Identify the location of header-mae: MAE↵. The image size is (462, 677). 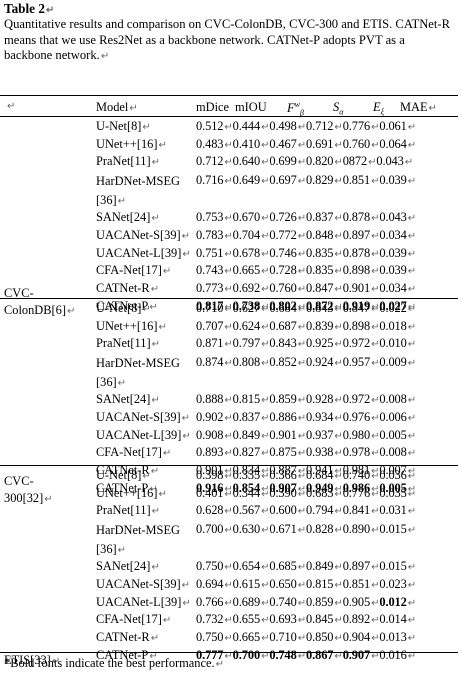
(418, 107).